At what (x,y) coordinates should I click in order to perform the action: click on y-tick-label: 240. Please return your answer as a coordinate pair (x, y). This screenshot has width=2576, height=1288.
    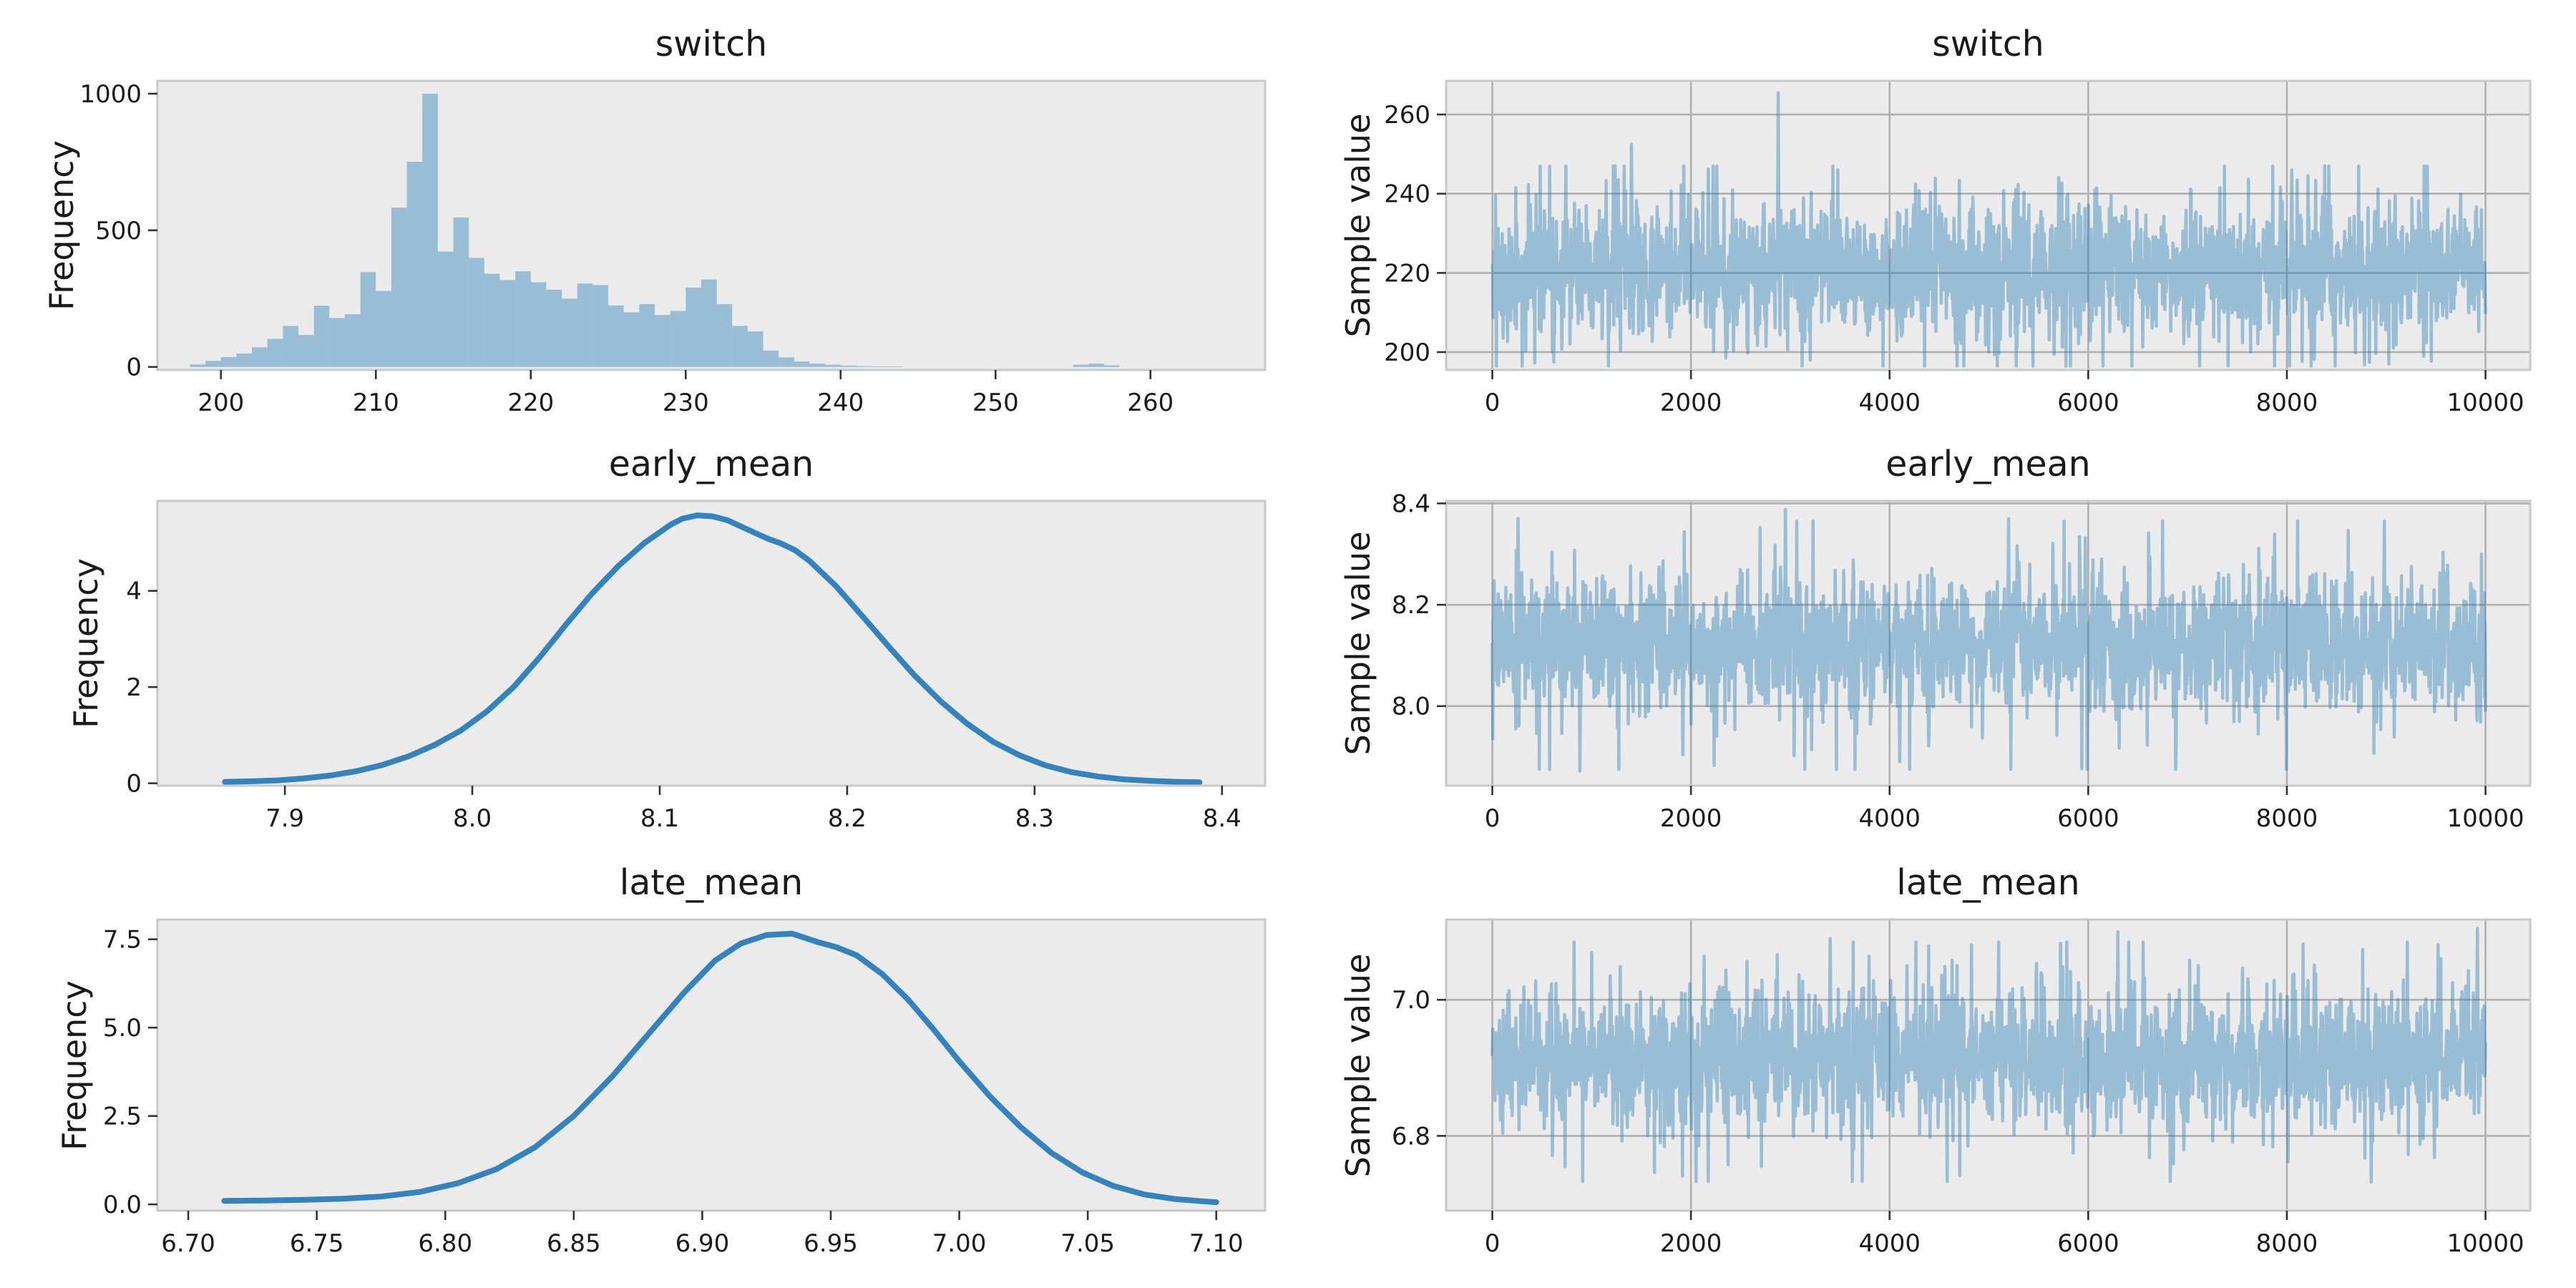
    Looking at the image, I should click on (1407, 194).